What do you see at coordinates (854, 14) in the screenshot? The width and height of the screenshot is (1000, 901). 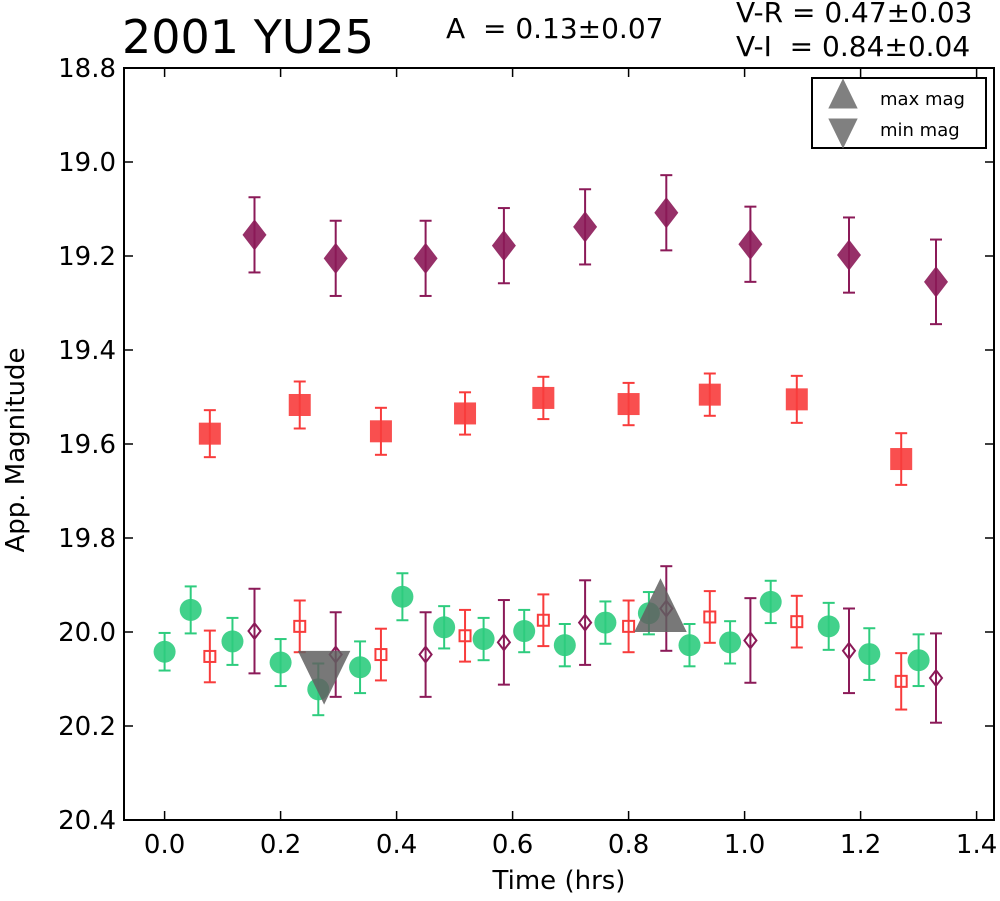 I see `color-vr-label: V-R = 0.47±0.03` at bounding box center [854, 14].